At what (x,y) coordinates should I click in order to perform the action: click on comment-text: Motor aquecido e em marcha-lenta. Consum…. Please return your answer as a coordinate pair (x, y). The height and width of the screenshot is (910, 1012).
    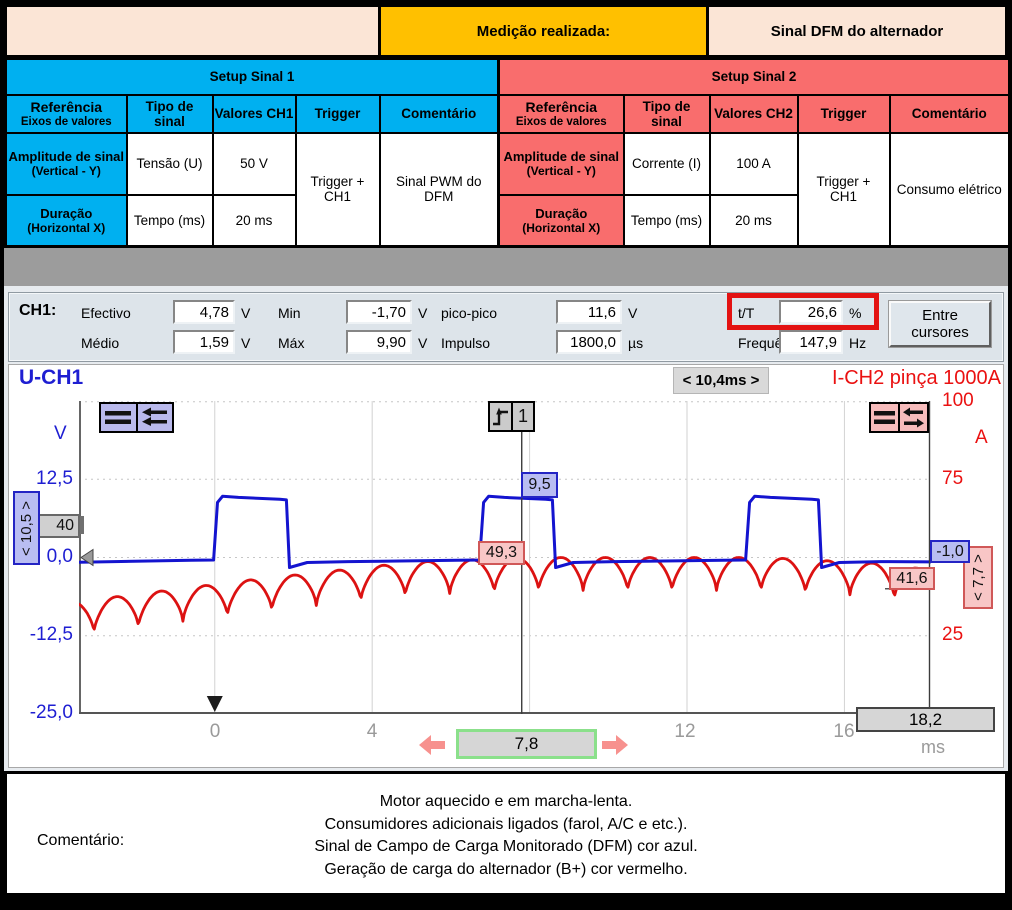
    Looking at the image, I should click on (506, 836).